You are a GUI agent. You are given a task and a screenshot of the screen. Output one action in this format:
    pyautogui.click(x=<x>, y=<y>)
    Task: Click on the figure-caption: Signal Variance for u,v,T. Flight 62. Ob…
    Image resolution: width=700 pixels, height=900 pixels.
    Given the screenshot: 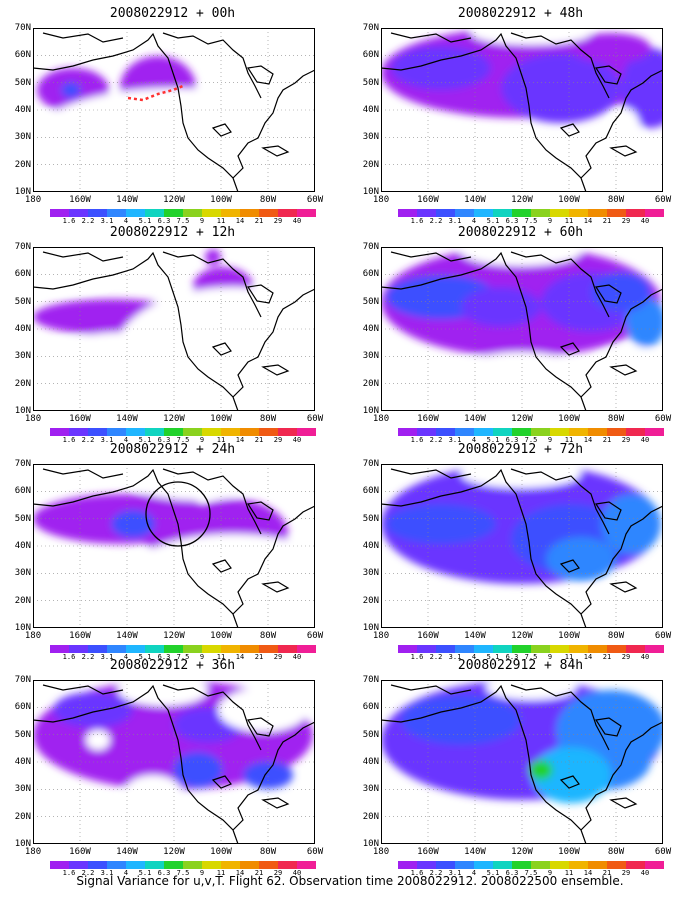 What is the action you would take?
    pyautogui.click(x=350, y=881)
    